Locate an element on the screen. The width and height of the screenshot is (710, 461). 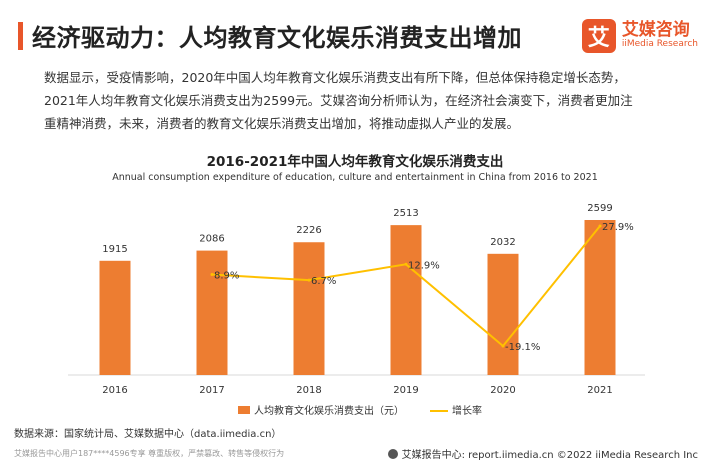
bar-value-label: 1915 is located at coordinates (114, 249).